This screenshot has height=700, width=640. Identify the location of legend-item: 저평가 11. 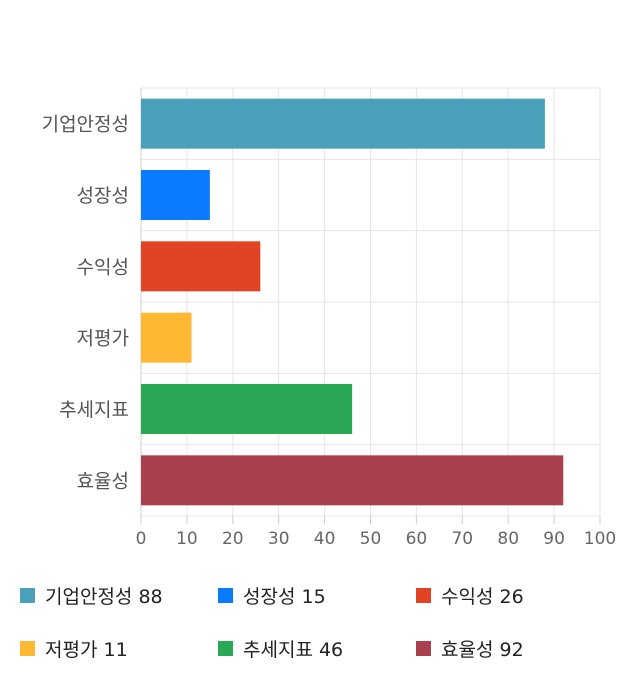
(74, 648).